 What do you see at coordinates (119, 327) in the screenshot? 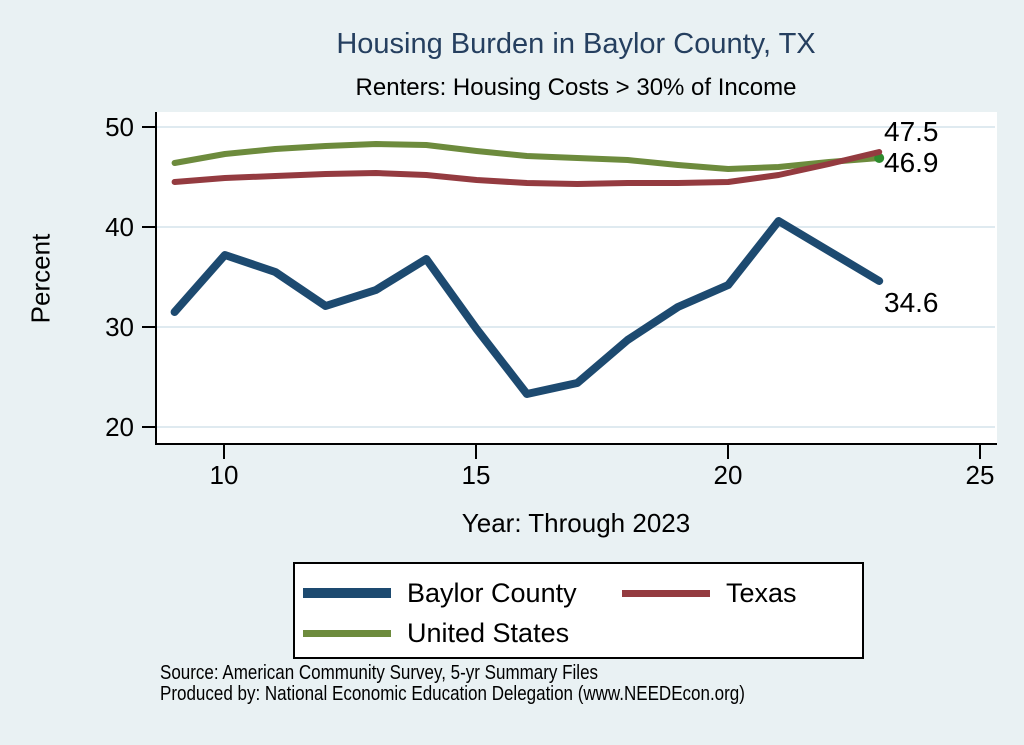
I see `y-tick-label-30: 30` at bounding box center [119, 327].